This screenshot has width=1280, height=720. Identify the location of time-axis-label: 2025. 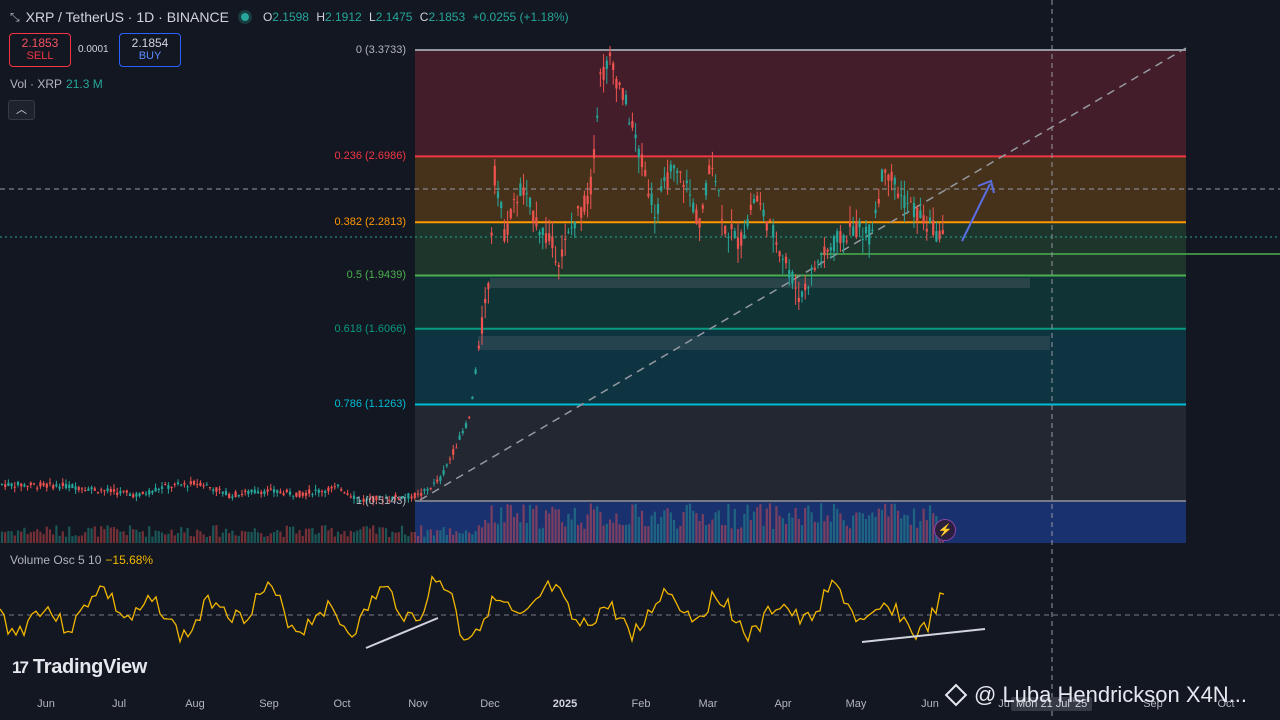
(565, 704).